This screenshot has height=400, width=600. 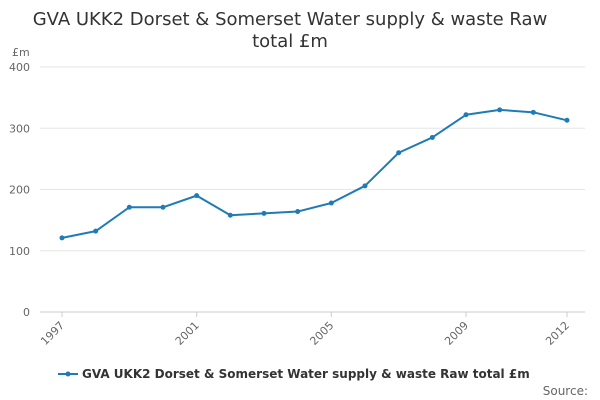 I want to click on y-tick-label-300: 300, so click(x=19, y=128).